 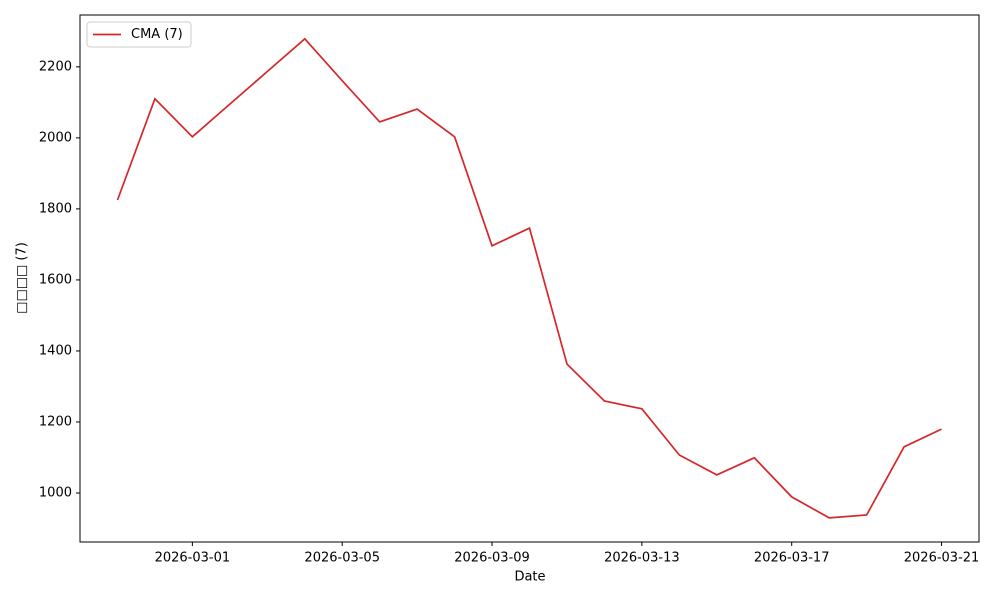 What do you see at coordinates (55, 137) in the screenshot?
I see `y-tick-label: 2000` at bounding box center [55, 137].